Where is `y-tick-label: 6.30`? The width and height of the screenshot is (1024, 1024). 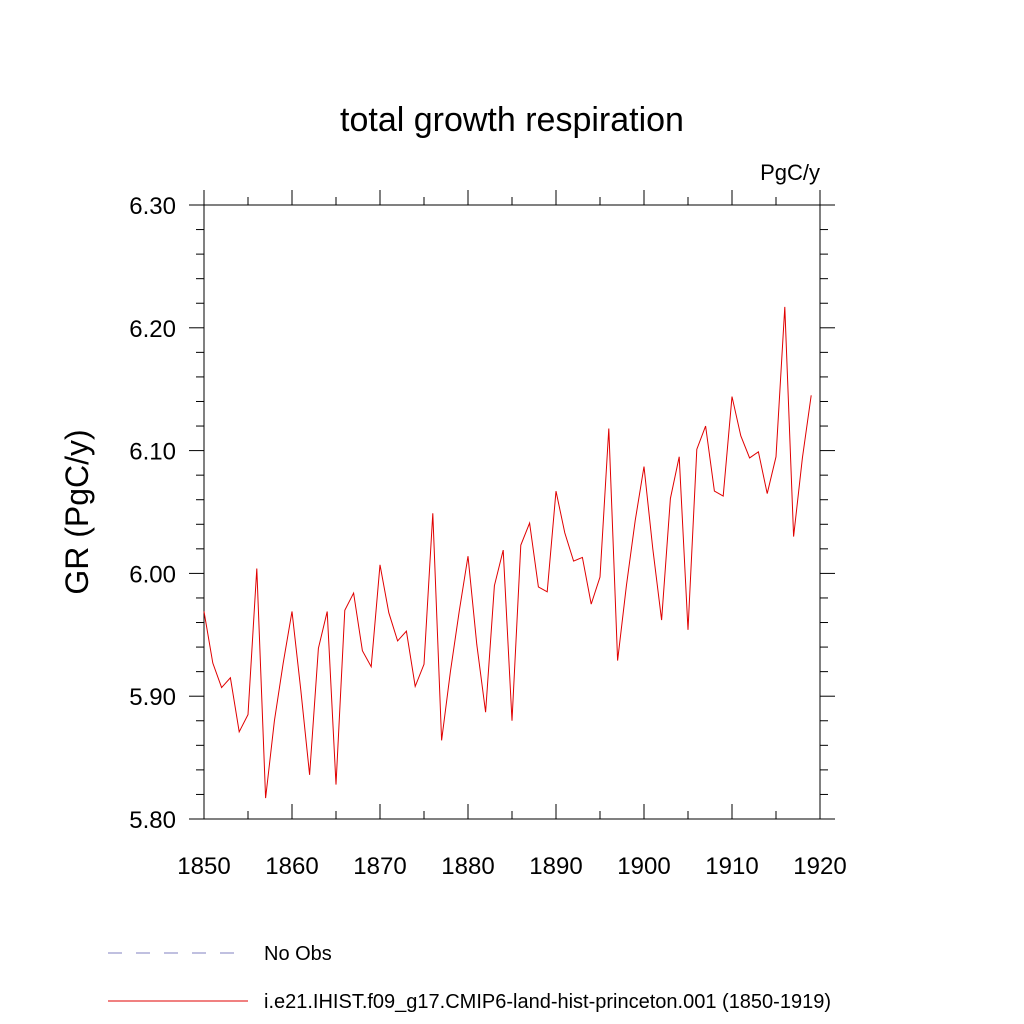
y-tick-label: 6.30 is located at coordinates (152, 206).